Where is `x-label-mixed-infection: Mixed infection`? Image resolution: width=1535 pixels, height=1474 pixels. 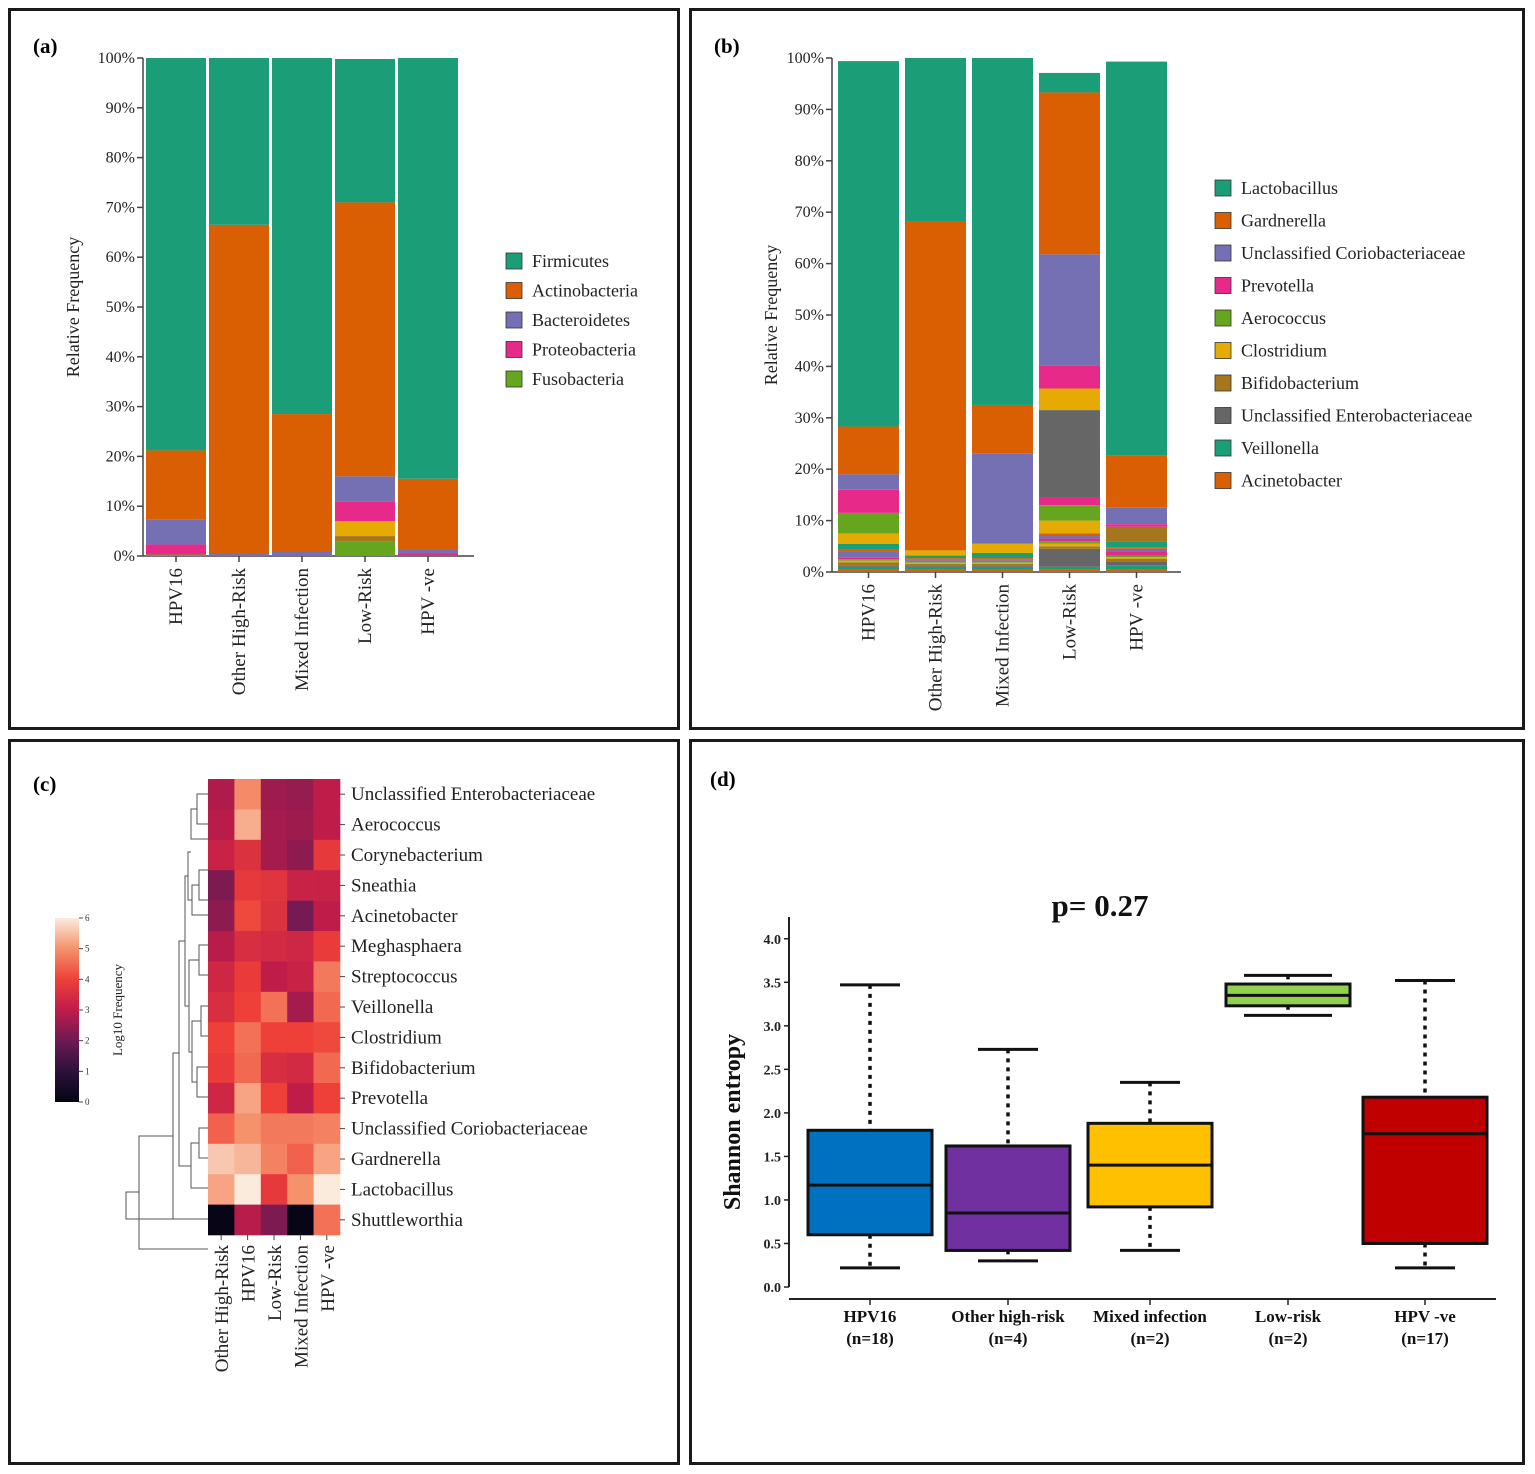
x-label-mixed-infection: Mixed infection is located at coordinates (1150, 1316).